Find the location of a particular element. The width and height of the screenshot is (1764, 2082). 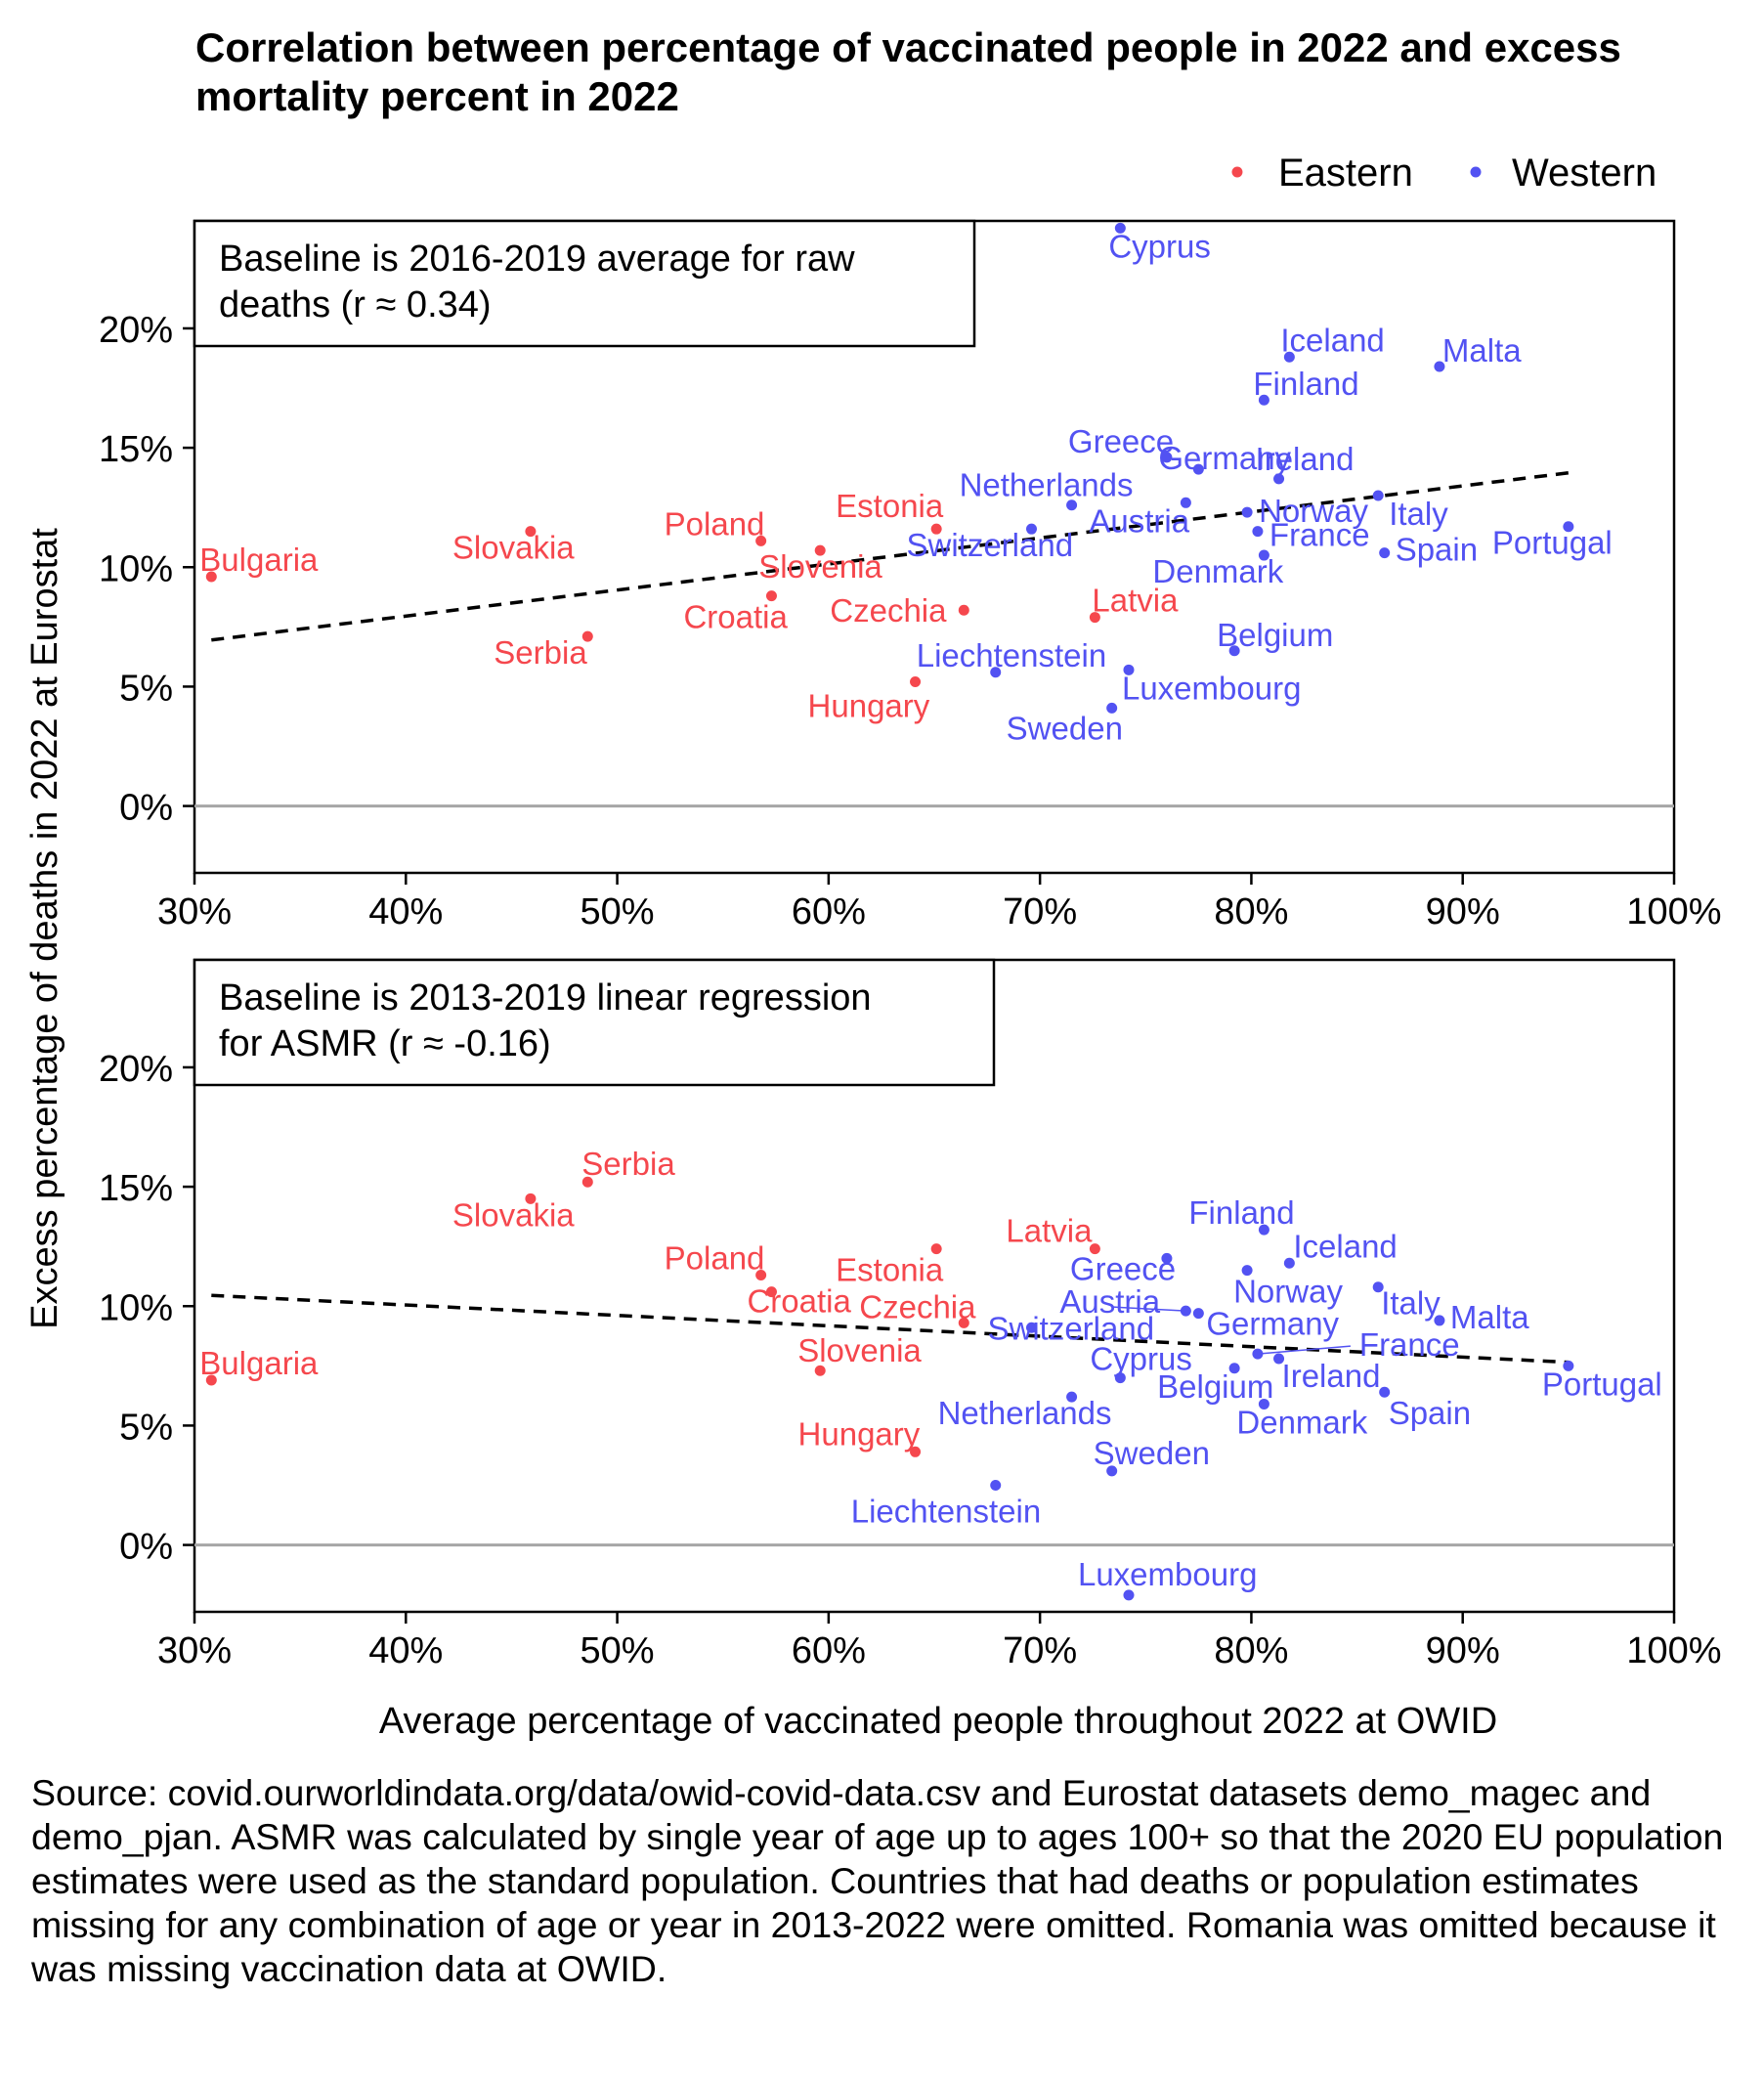

point-label-sweden: Sweden is located at coordinates (1152, 1453).